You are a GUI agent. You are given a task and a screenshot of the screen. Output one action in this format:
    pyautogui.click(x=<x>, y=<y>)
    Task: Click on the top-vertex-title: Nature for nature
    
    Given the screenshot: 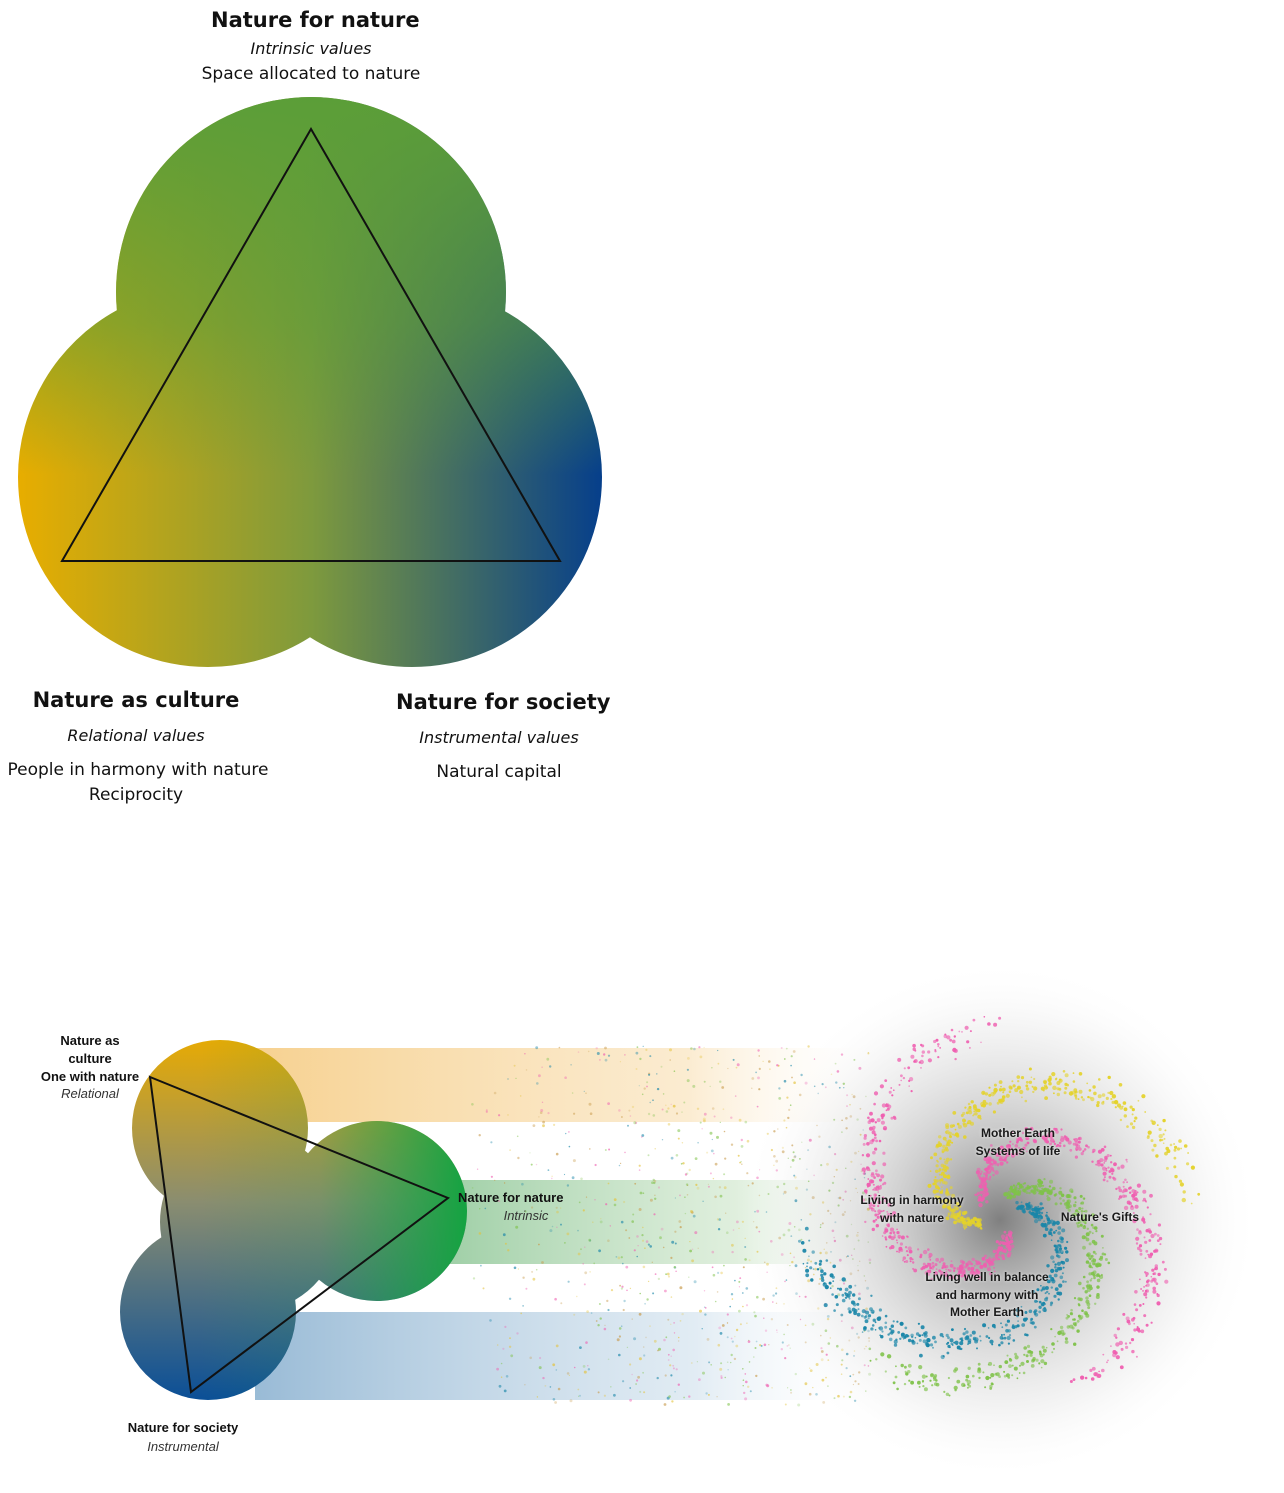 What is the action you would take?
    pyautogui.click(x=315, y=20)
    